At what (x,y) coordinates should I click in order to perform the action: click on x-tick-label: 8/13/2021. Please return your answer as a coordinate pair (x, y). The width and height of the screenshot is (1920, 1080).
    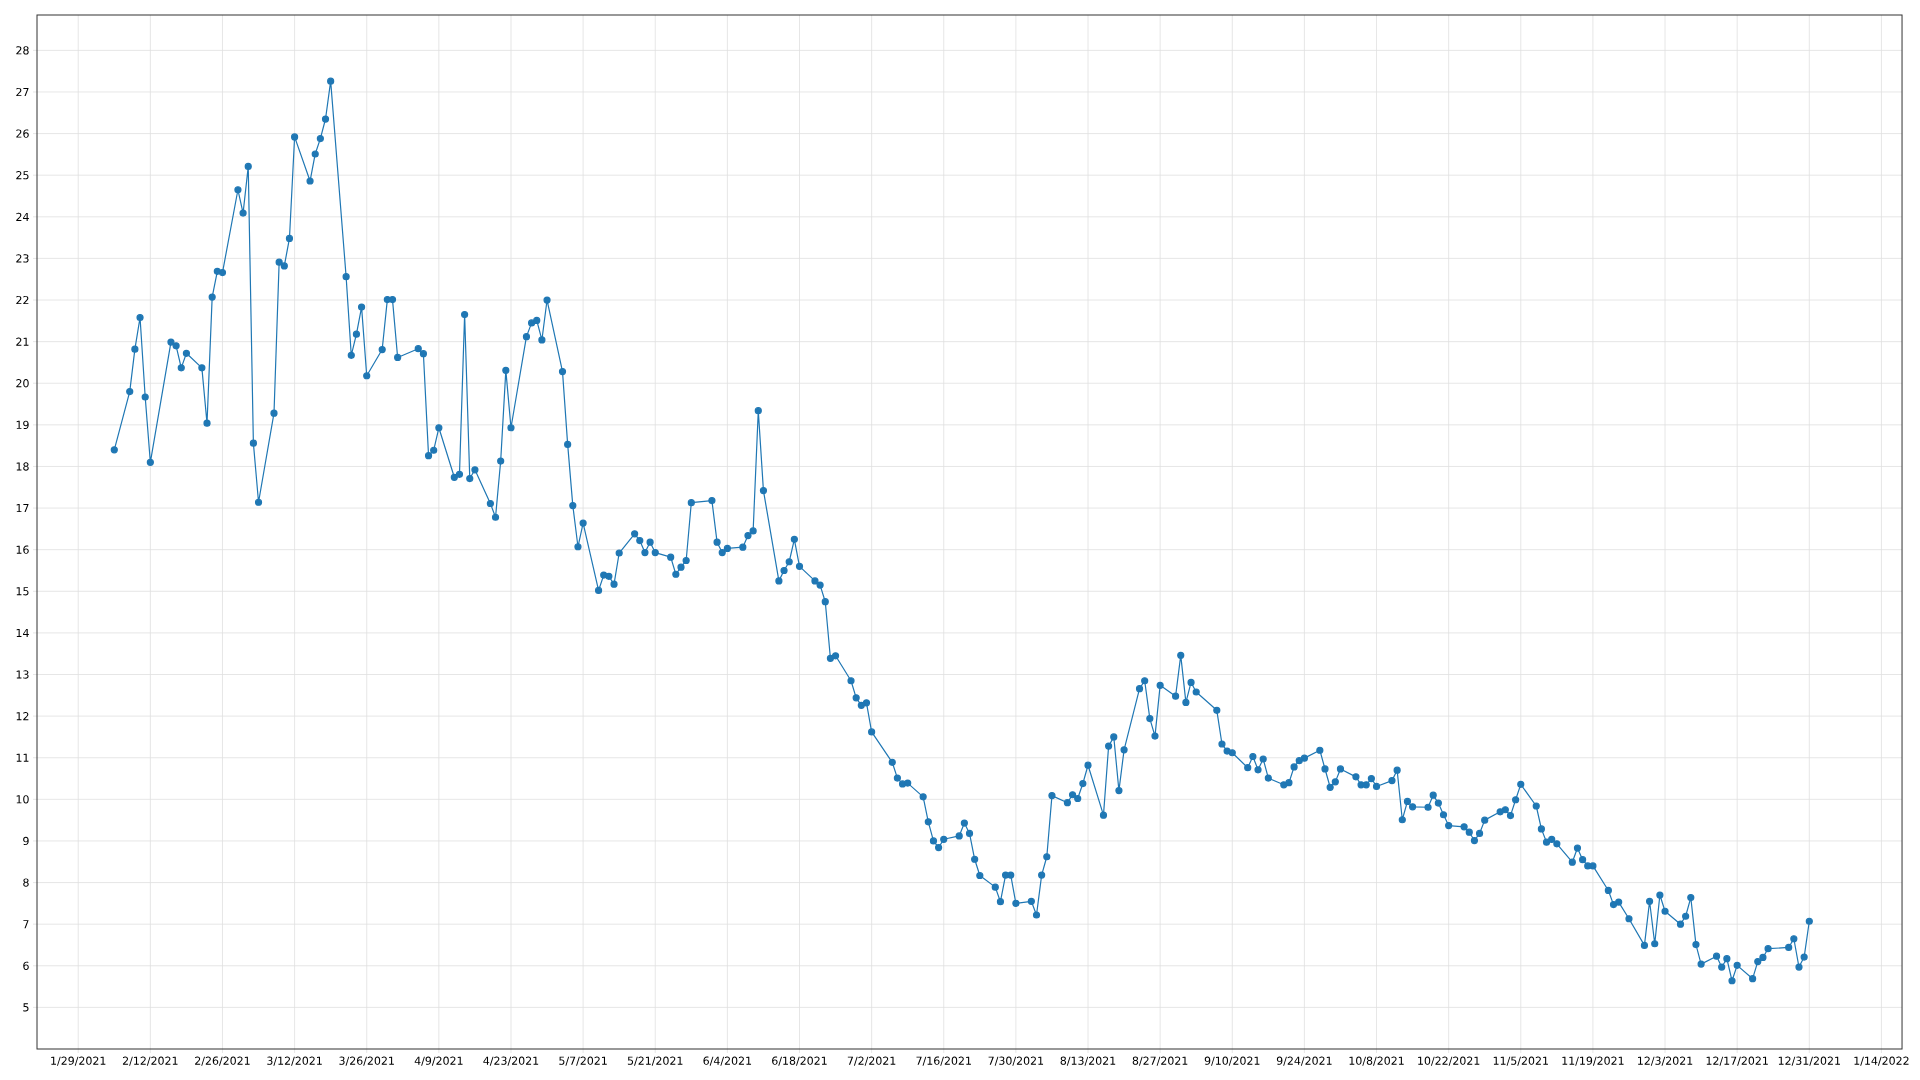
    Looking at the image, I should click on (1088, 1061).